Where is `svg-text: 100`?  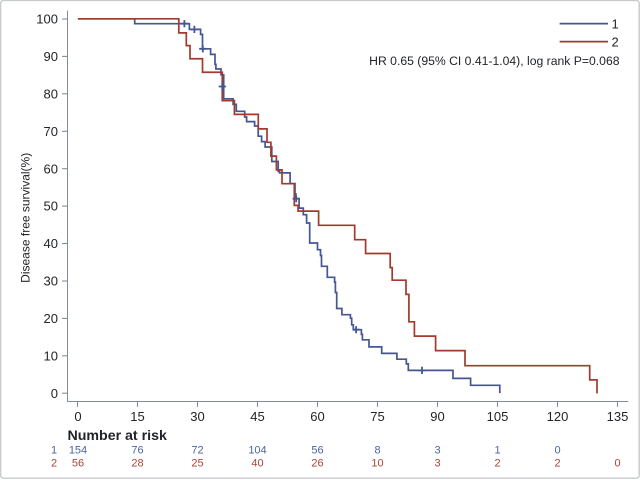
svg-text: 100 is located at coordinates (47, 19).